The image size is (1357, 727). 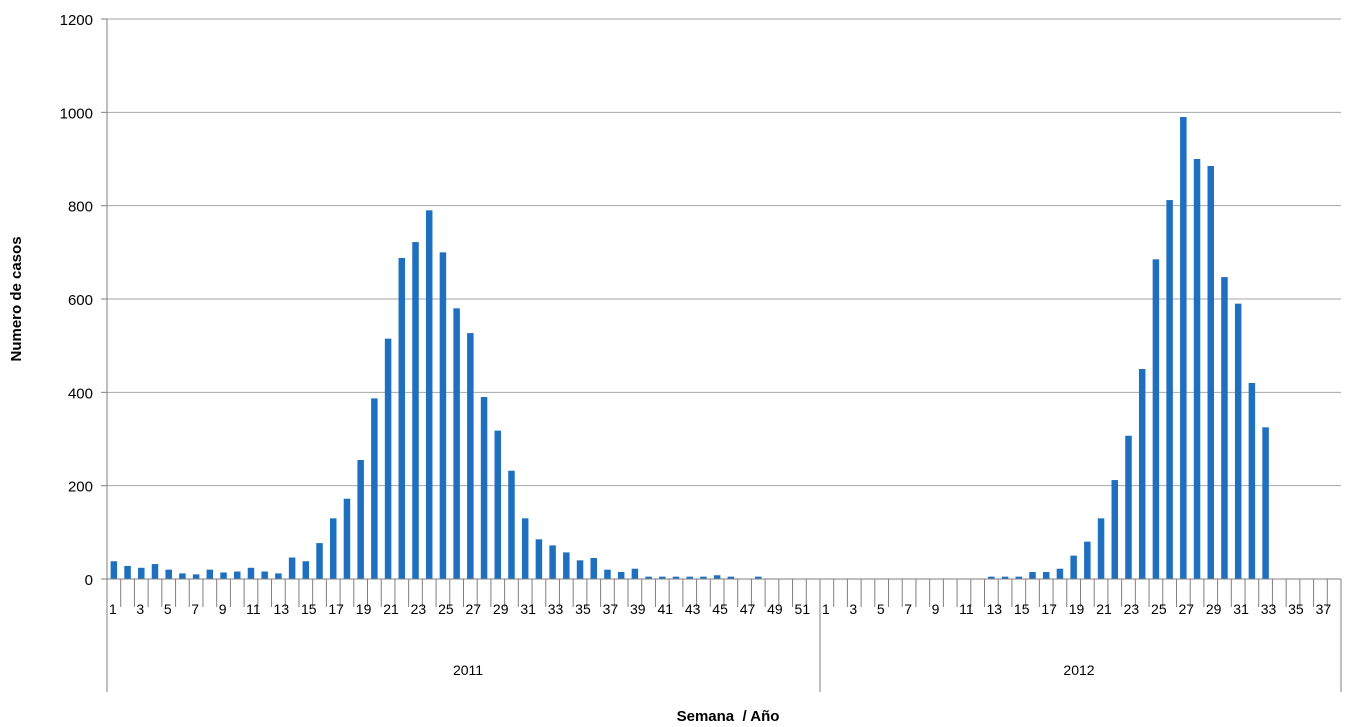 What do you see at coordinates (881, 609) in the screenshot?
I see `x-tick-label-2012-5: 5` at bounding box center [881, 609].